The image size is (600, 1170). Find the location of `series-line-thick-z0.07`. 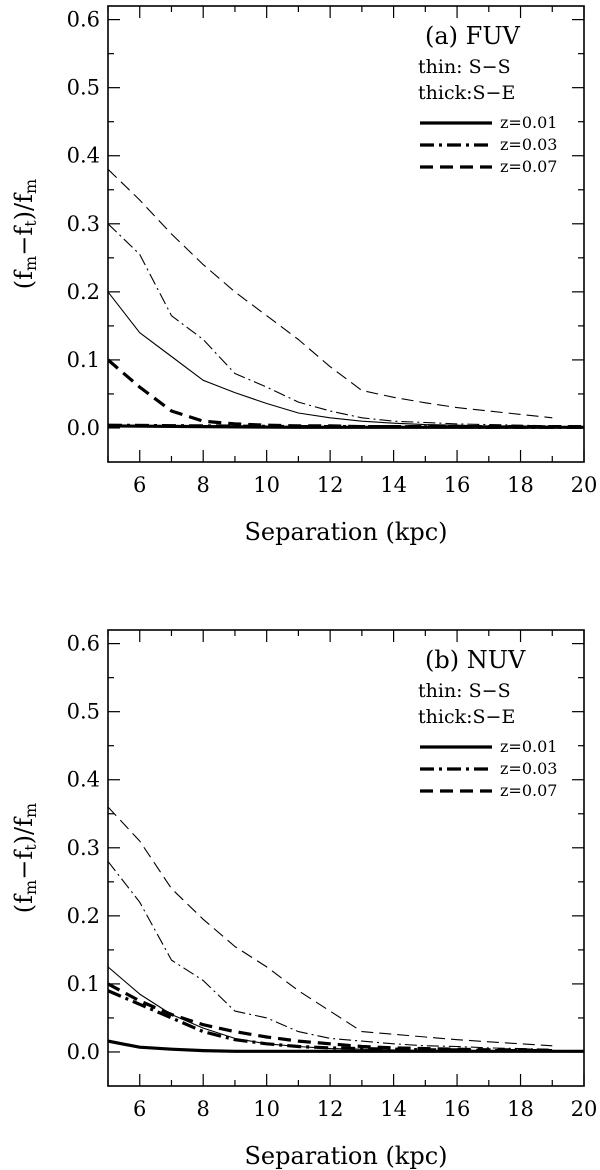

series-line-thick-z0.07 is located at coordinates (330, 1017).